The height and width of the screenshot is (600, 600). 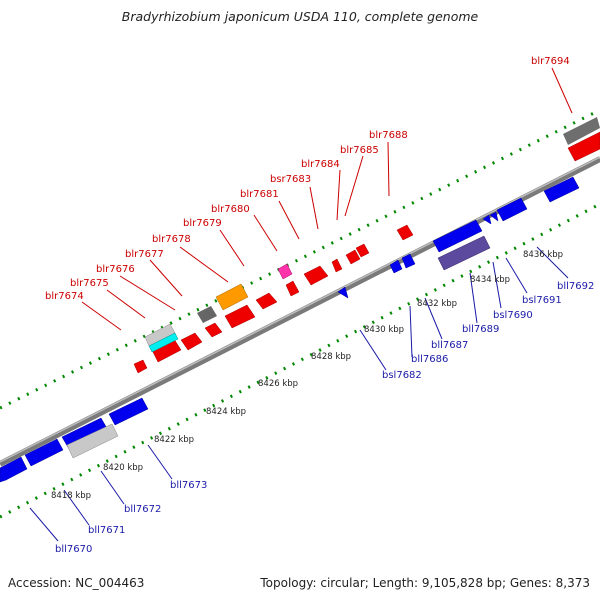 I want to click on label-bll7692: bll7692, so click(x=575, y=286).